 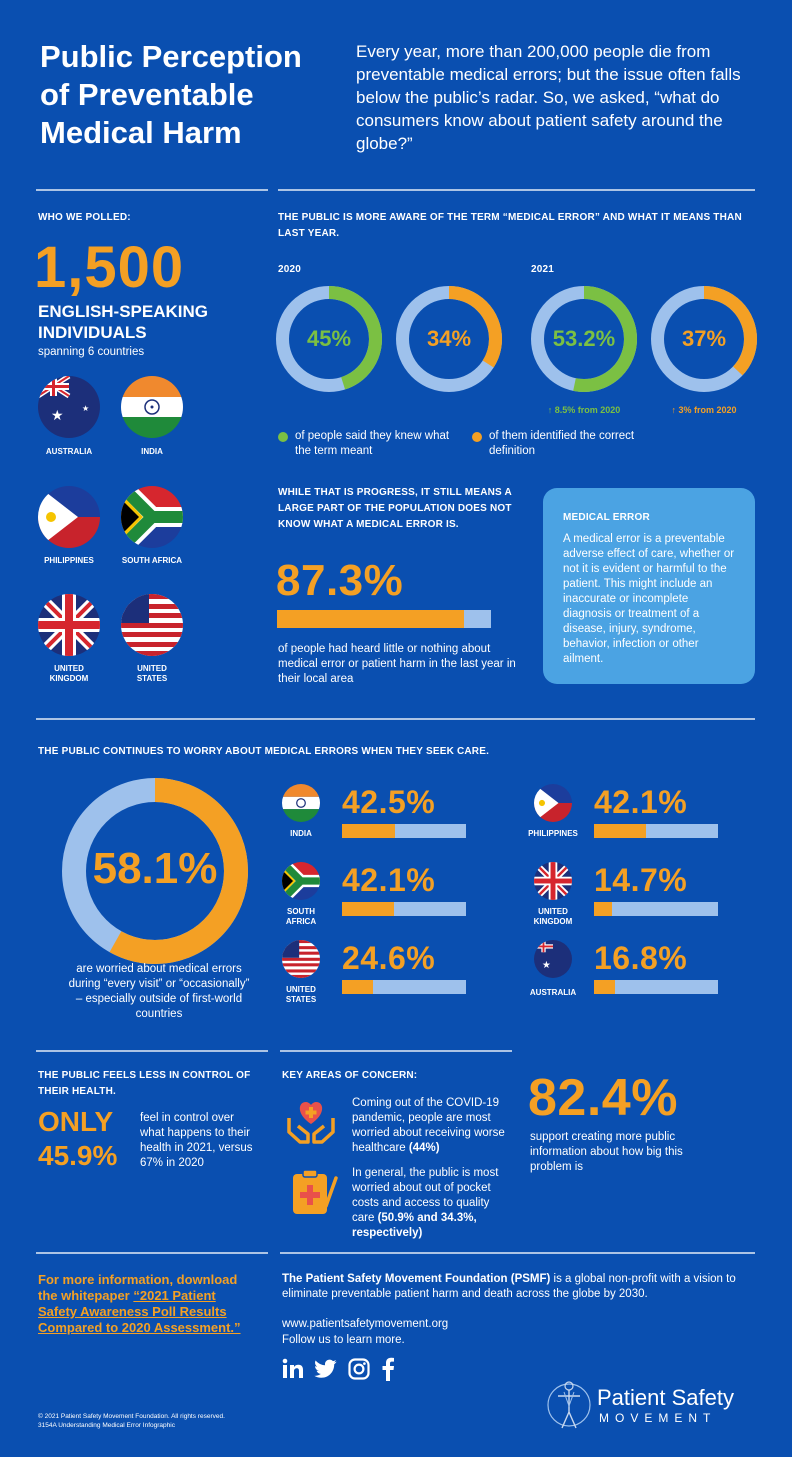 What do you see at coordinates (152, 451) in the screenshot?
I see `country-label-india: INDIA` at bounding box center [152, 451].